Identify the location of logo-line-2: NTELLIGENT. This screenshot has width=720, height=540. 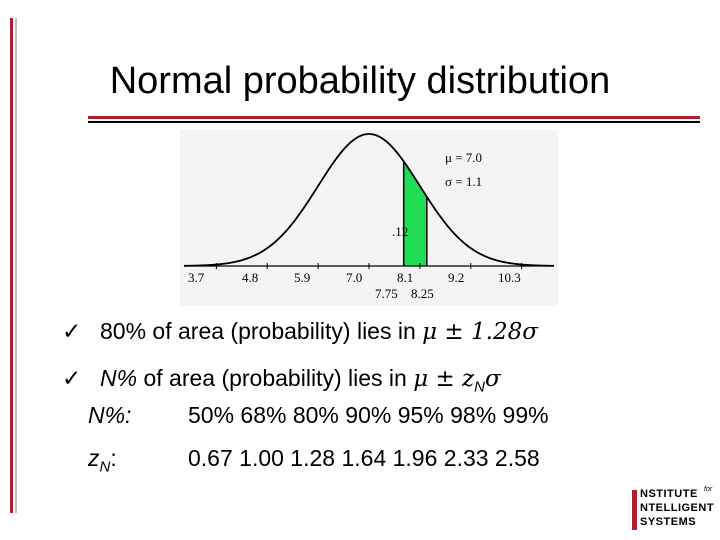
(677, 508).